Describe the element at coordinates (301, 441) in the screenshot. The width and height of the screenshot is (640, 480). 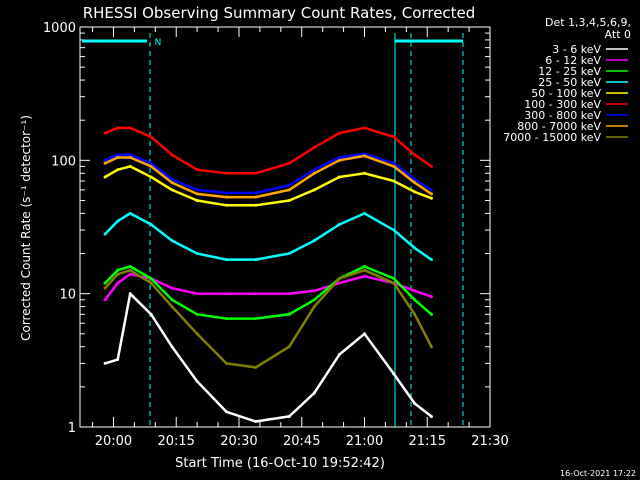
I see `x-tick-label: 20:45` at that location.